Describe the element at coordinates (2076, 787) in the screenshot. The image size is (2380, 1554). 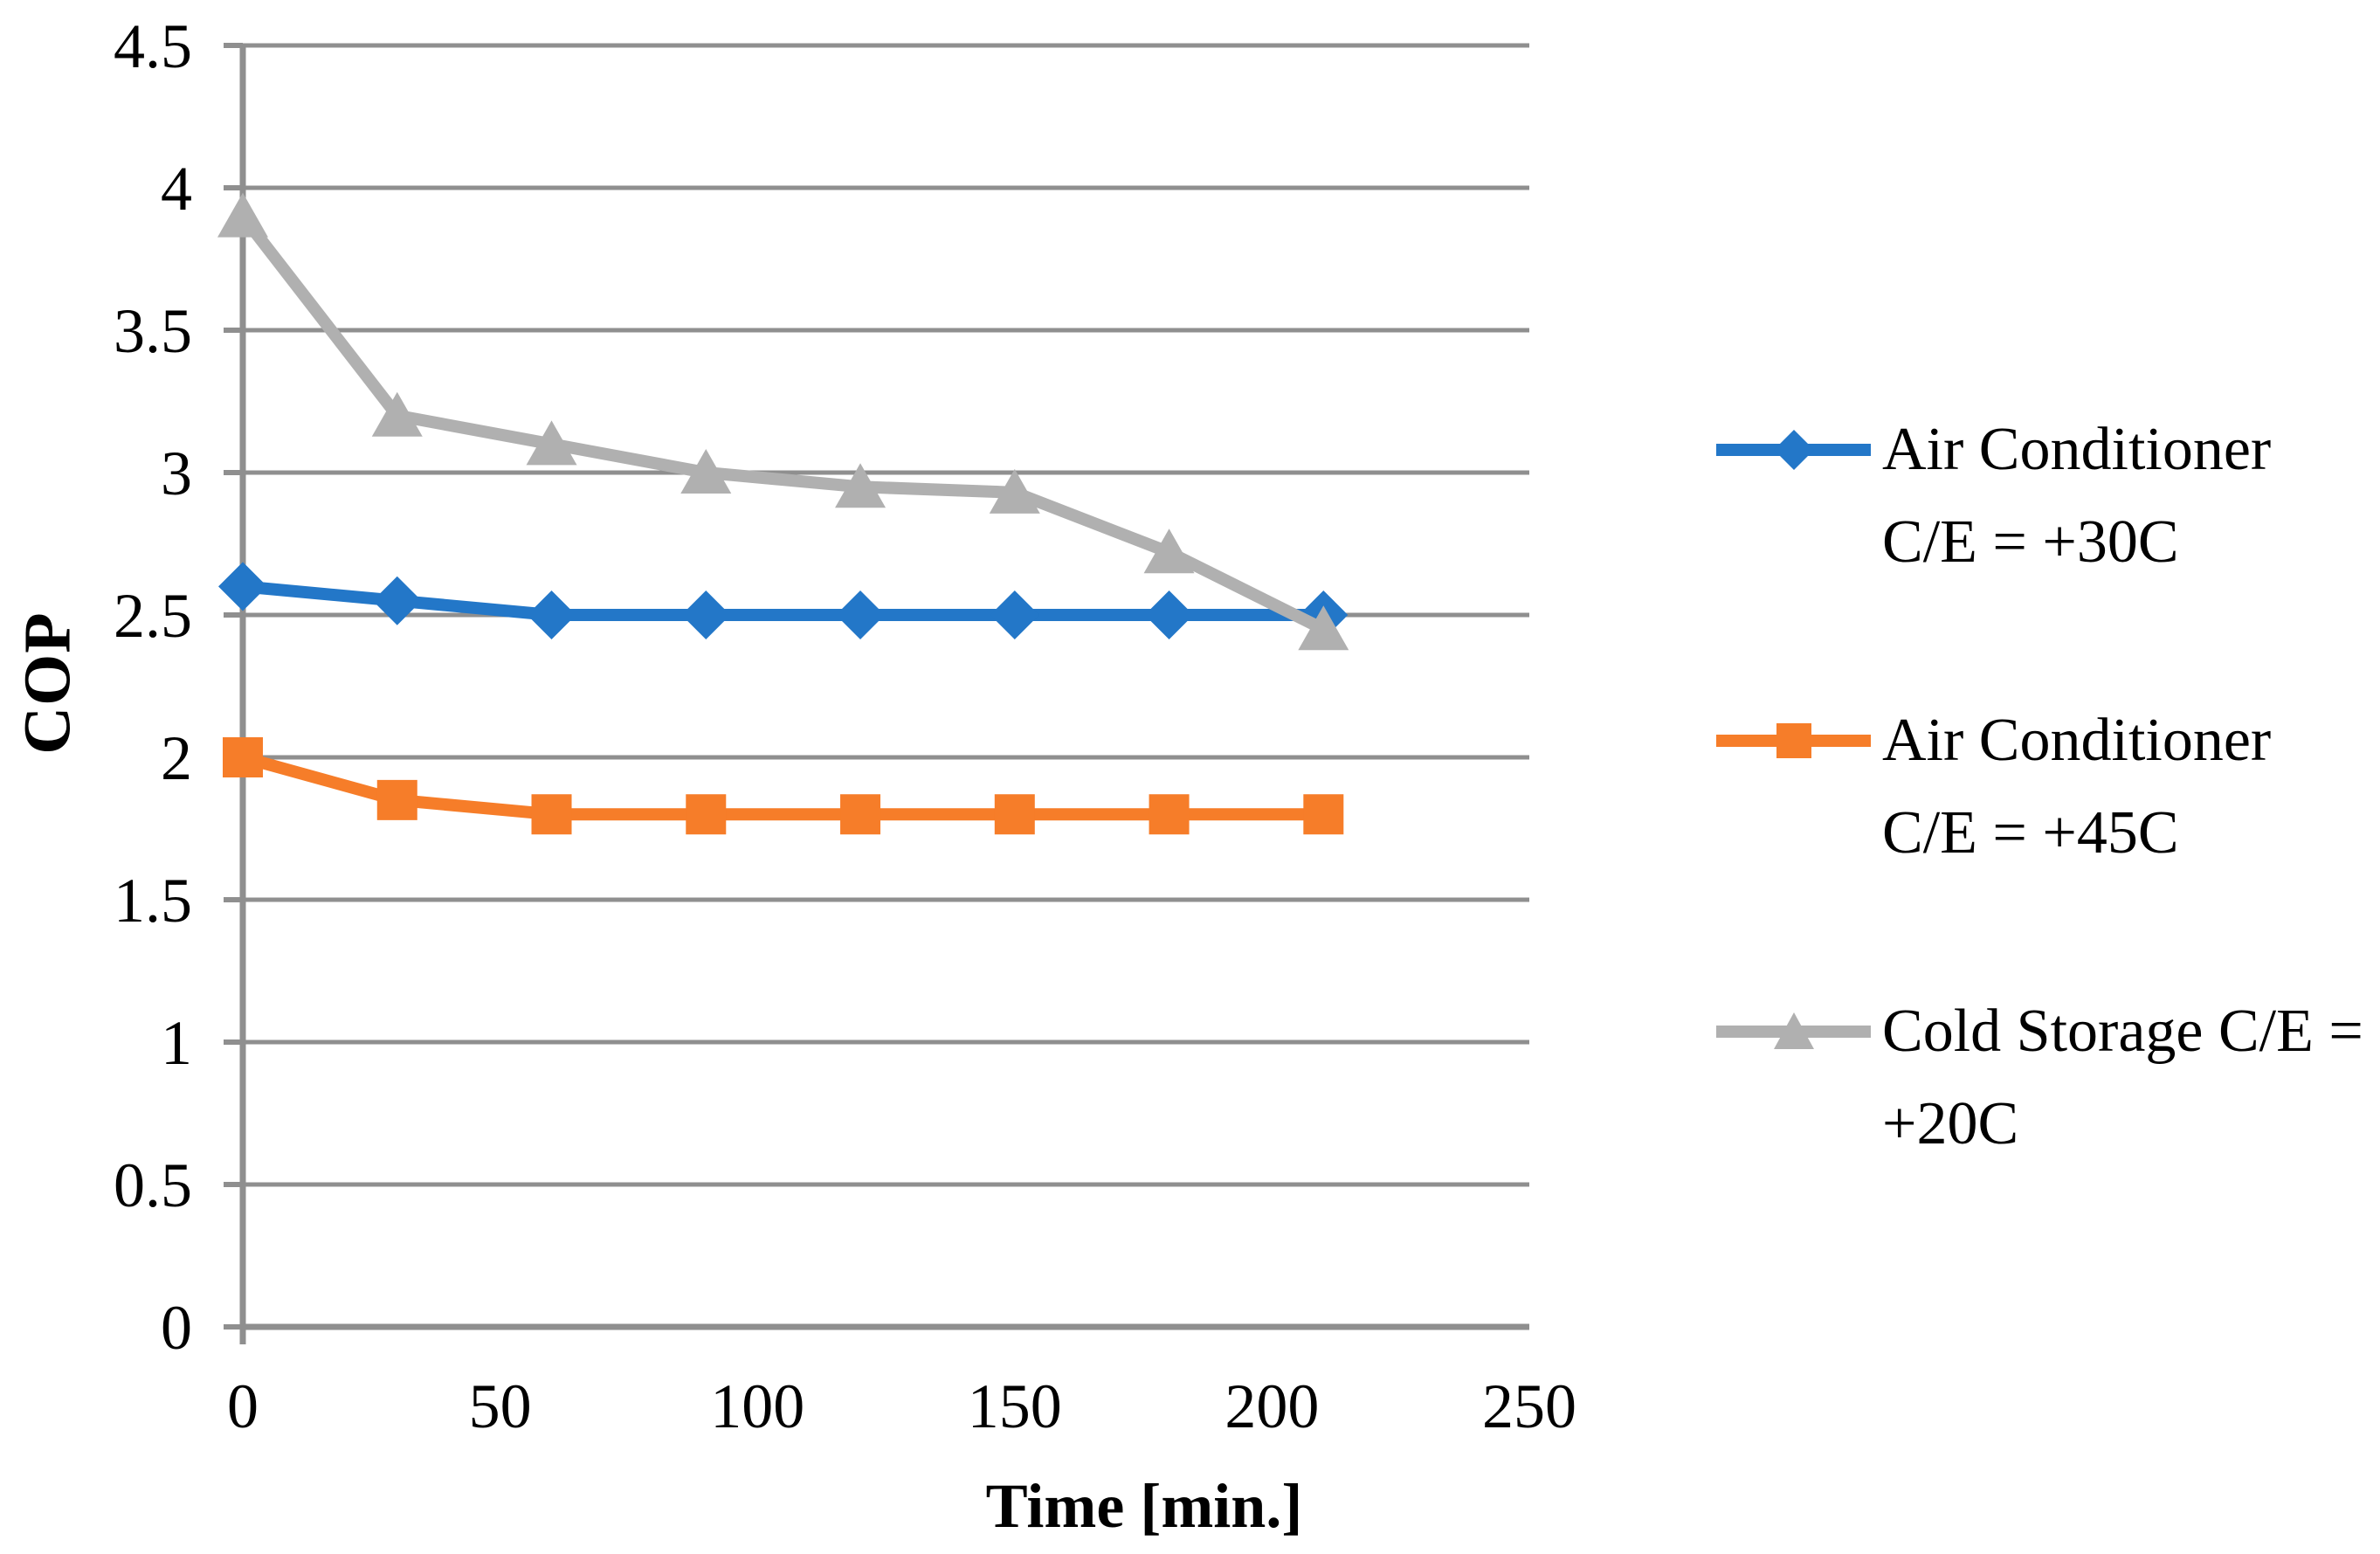
I see `legend-label: Air Conditioner C/E = +45C` at that location.